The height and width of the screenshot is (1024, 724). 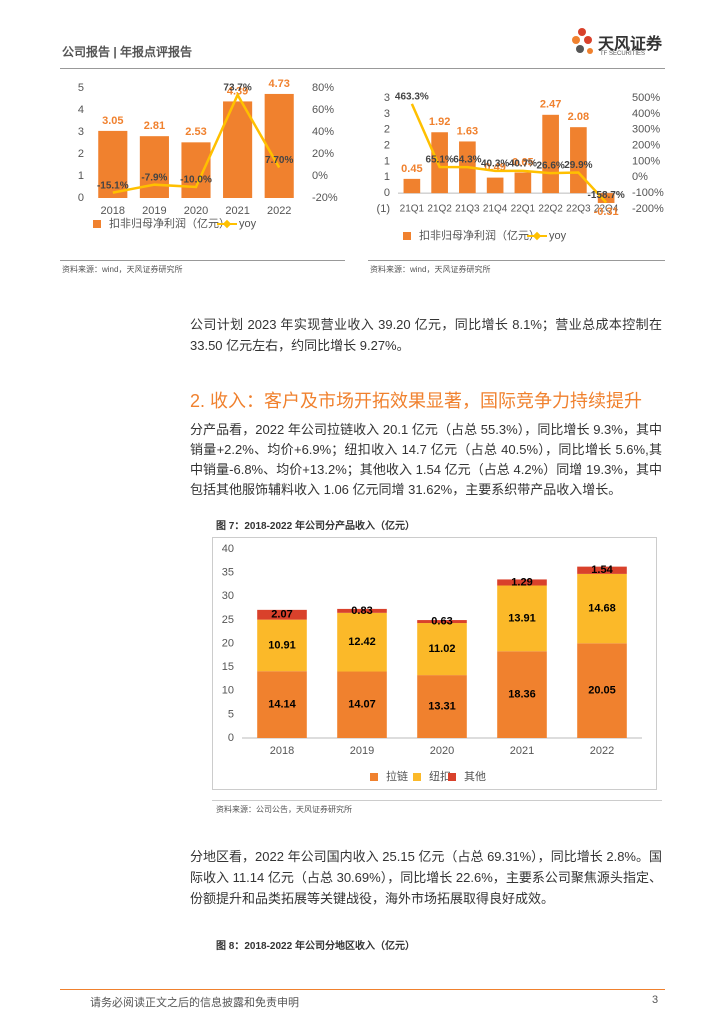 What do you see at coordinates (522, 695) in the screenshot?
I see `data-label: 18.36` at bounding box center [522, 695].